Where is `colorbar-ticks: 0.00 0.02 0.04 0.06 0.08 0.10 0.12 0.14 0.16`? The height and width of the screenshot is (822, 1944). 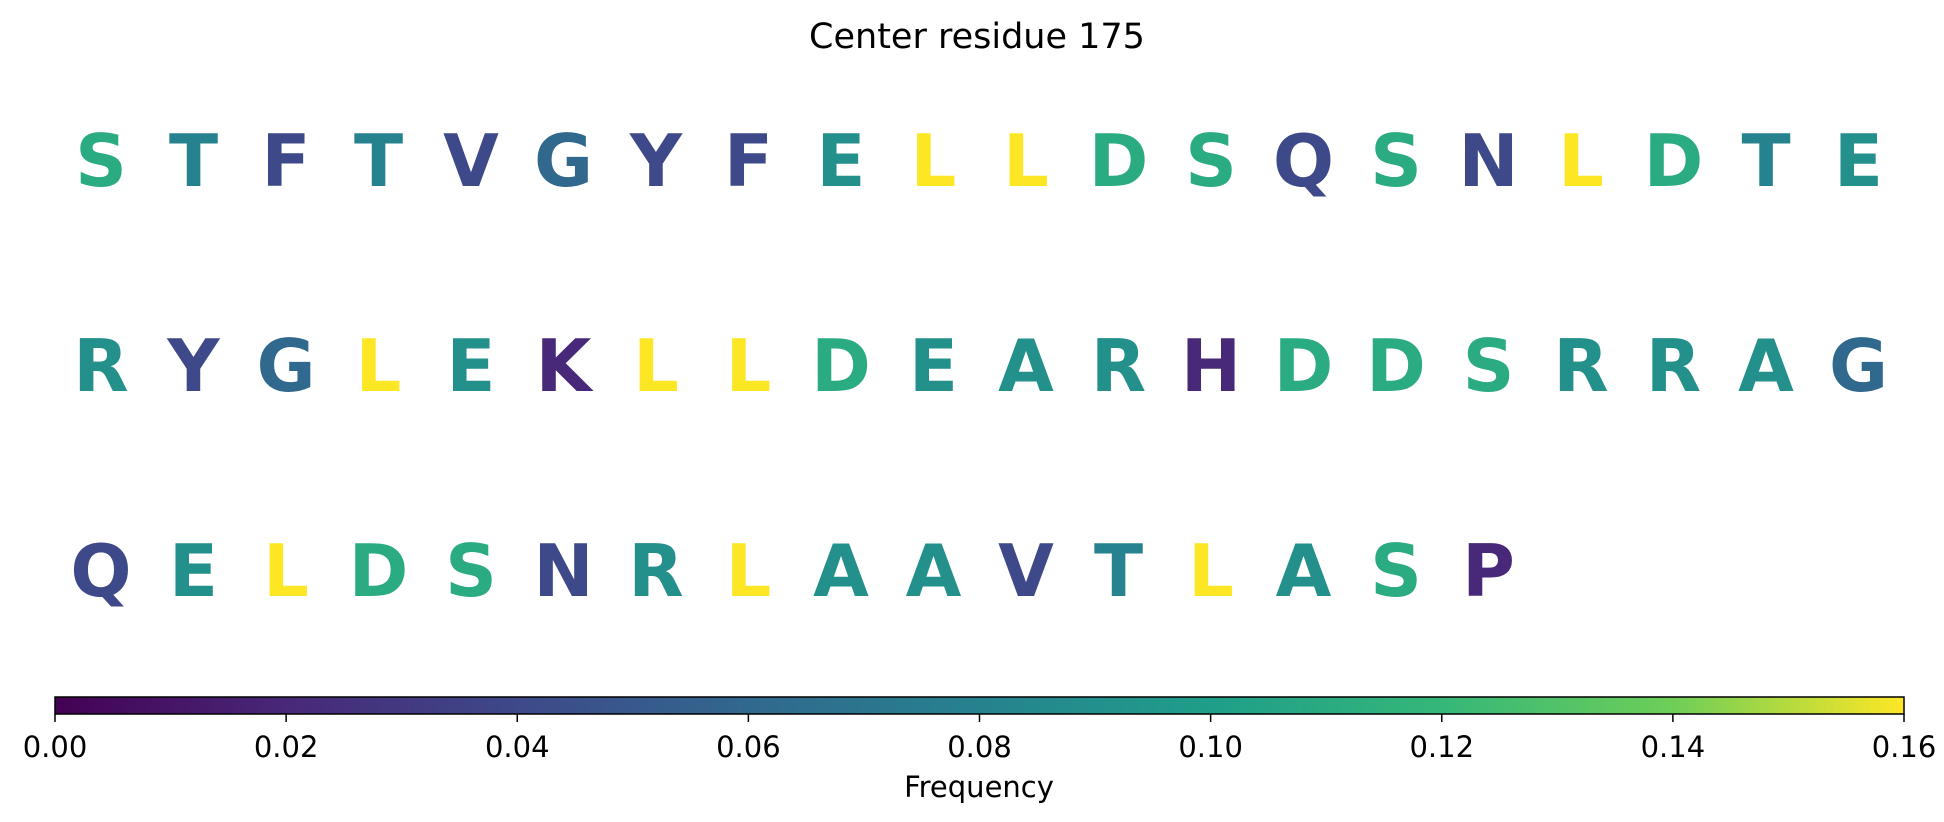
colorbar-ticks: 0.00 0.02 0.04 0.06 0.08 0.10 0.12 0.14 0.16 is located at coordinates (980, 739).